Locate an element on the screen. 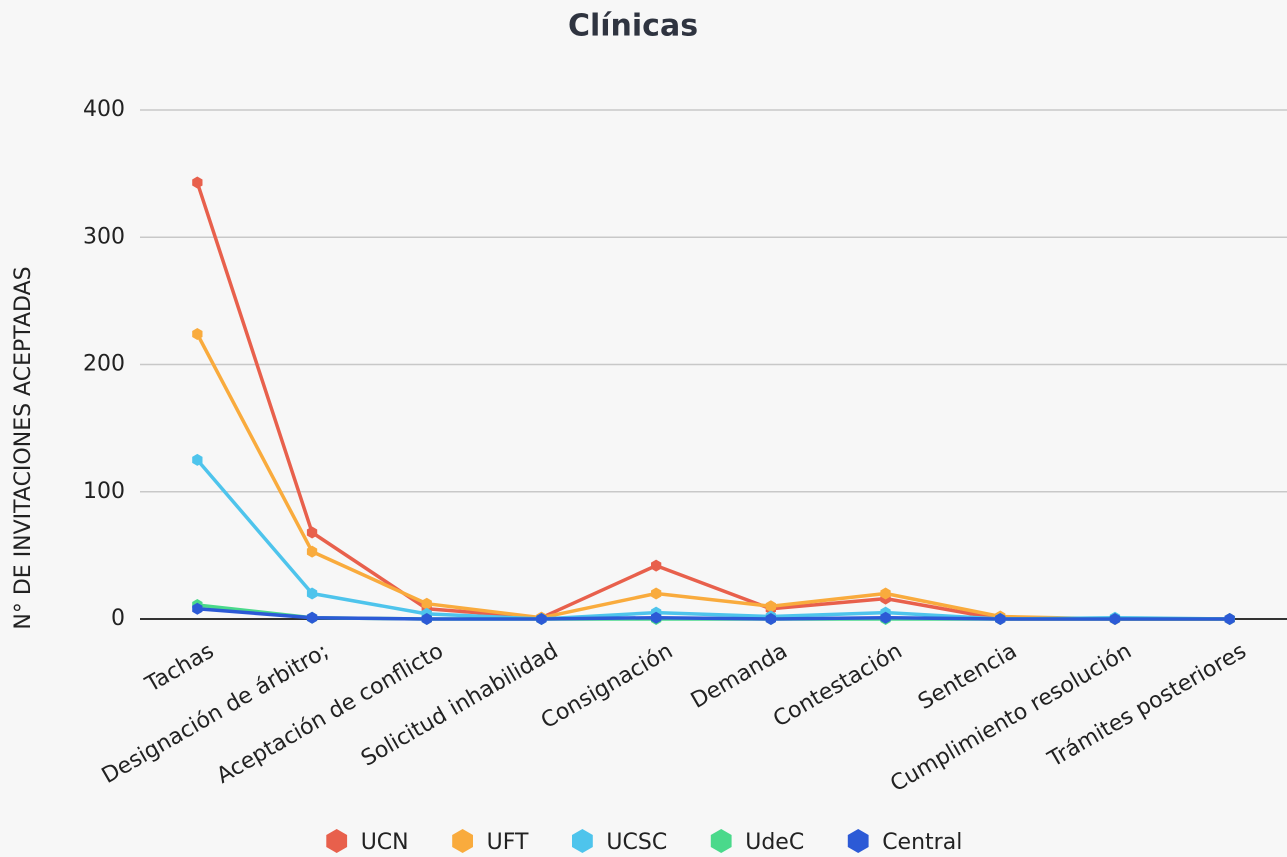 This screenshot has height=857, width=1287. y-axis-label: N° DE INVITACIONES ACEPTADAS is located at coordinates (23, 447).